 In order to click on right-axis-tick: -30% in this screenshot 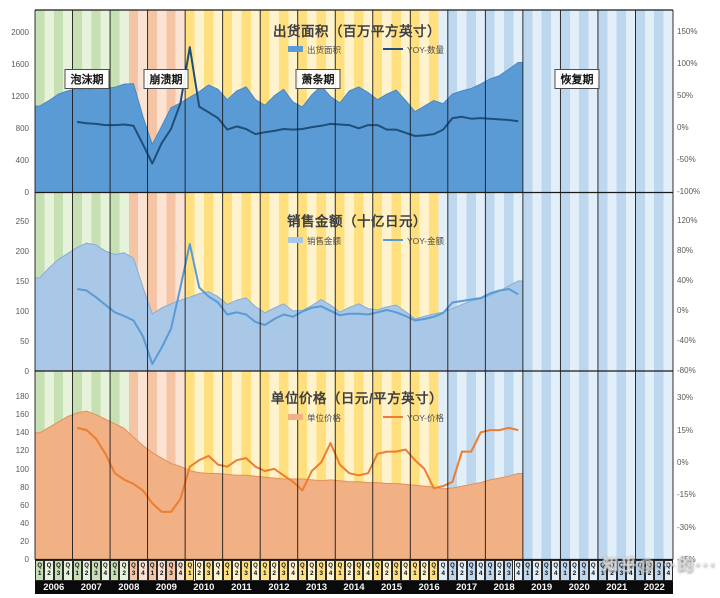, I will do `click(686, 527)`.